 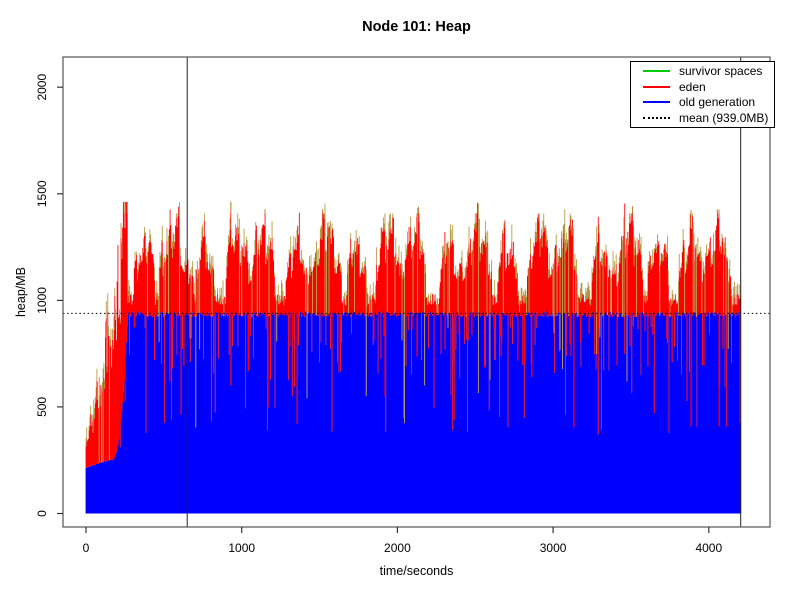 I want to click on legend-item-label: old generation, so click(x=717, y=102).